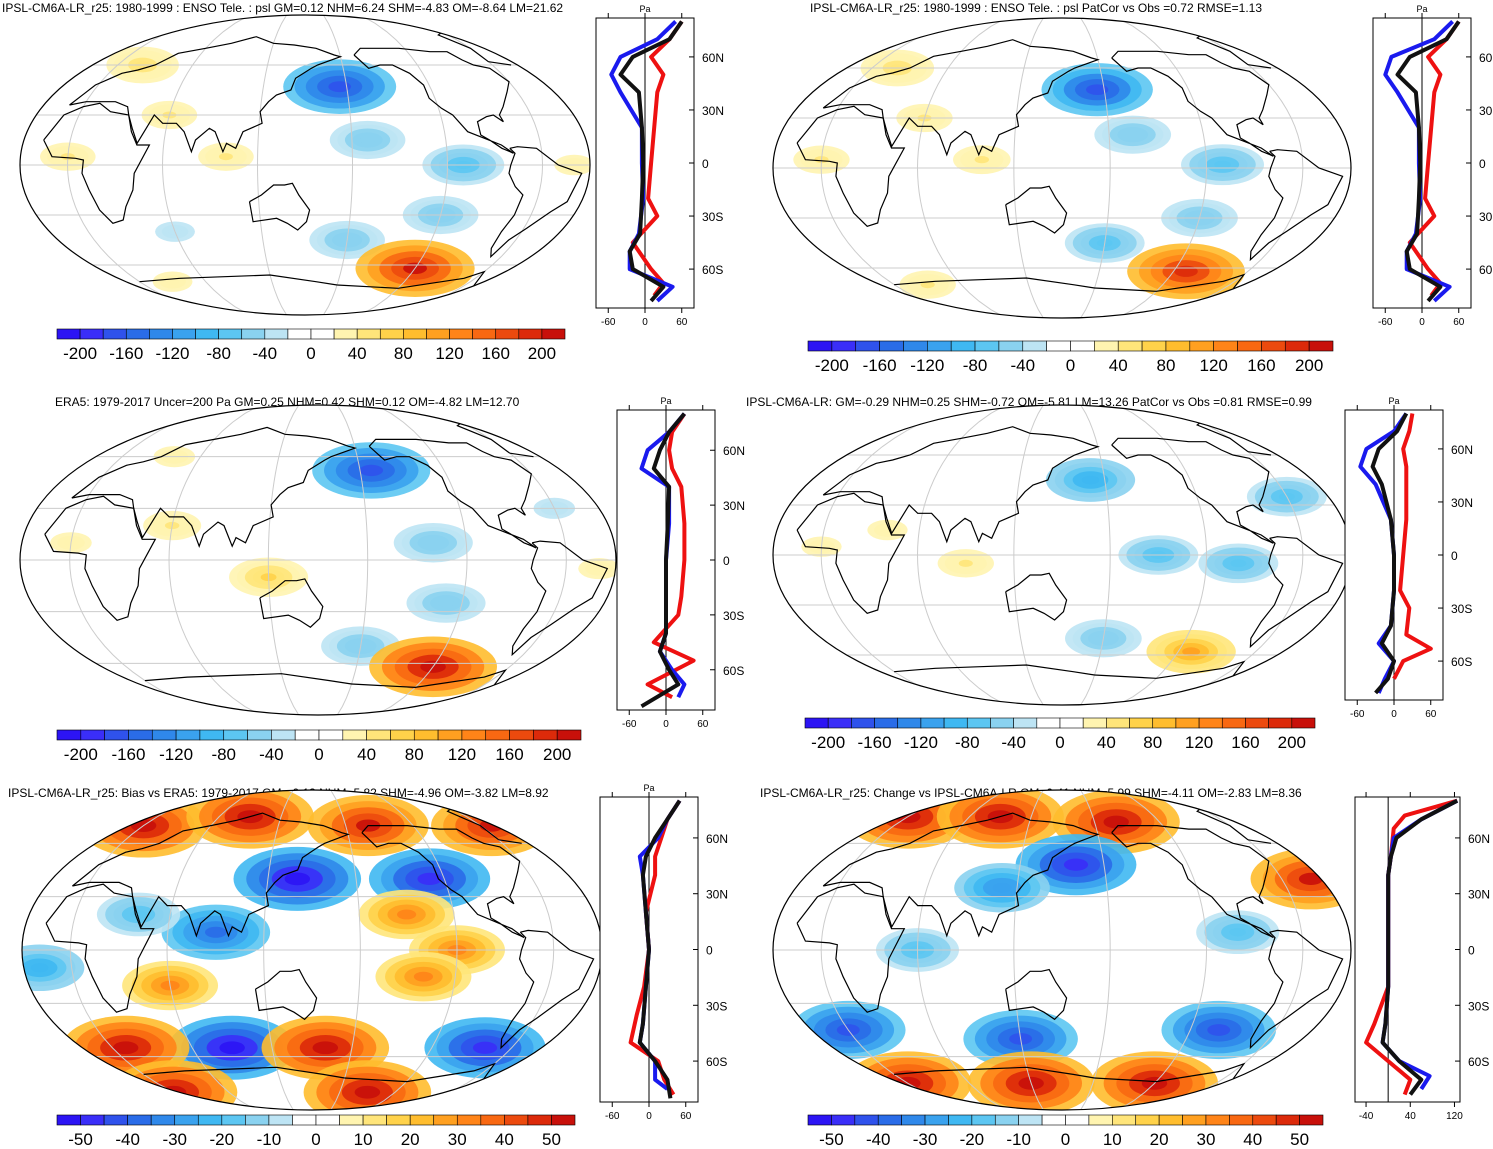 The height and width of the screenshot is (1149, 1493). I want to click on colorbar-tick-label: -120, so click(176, 754).